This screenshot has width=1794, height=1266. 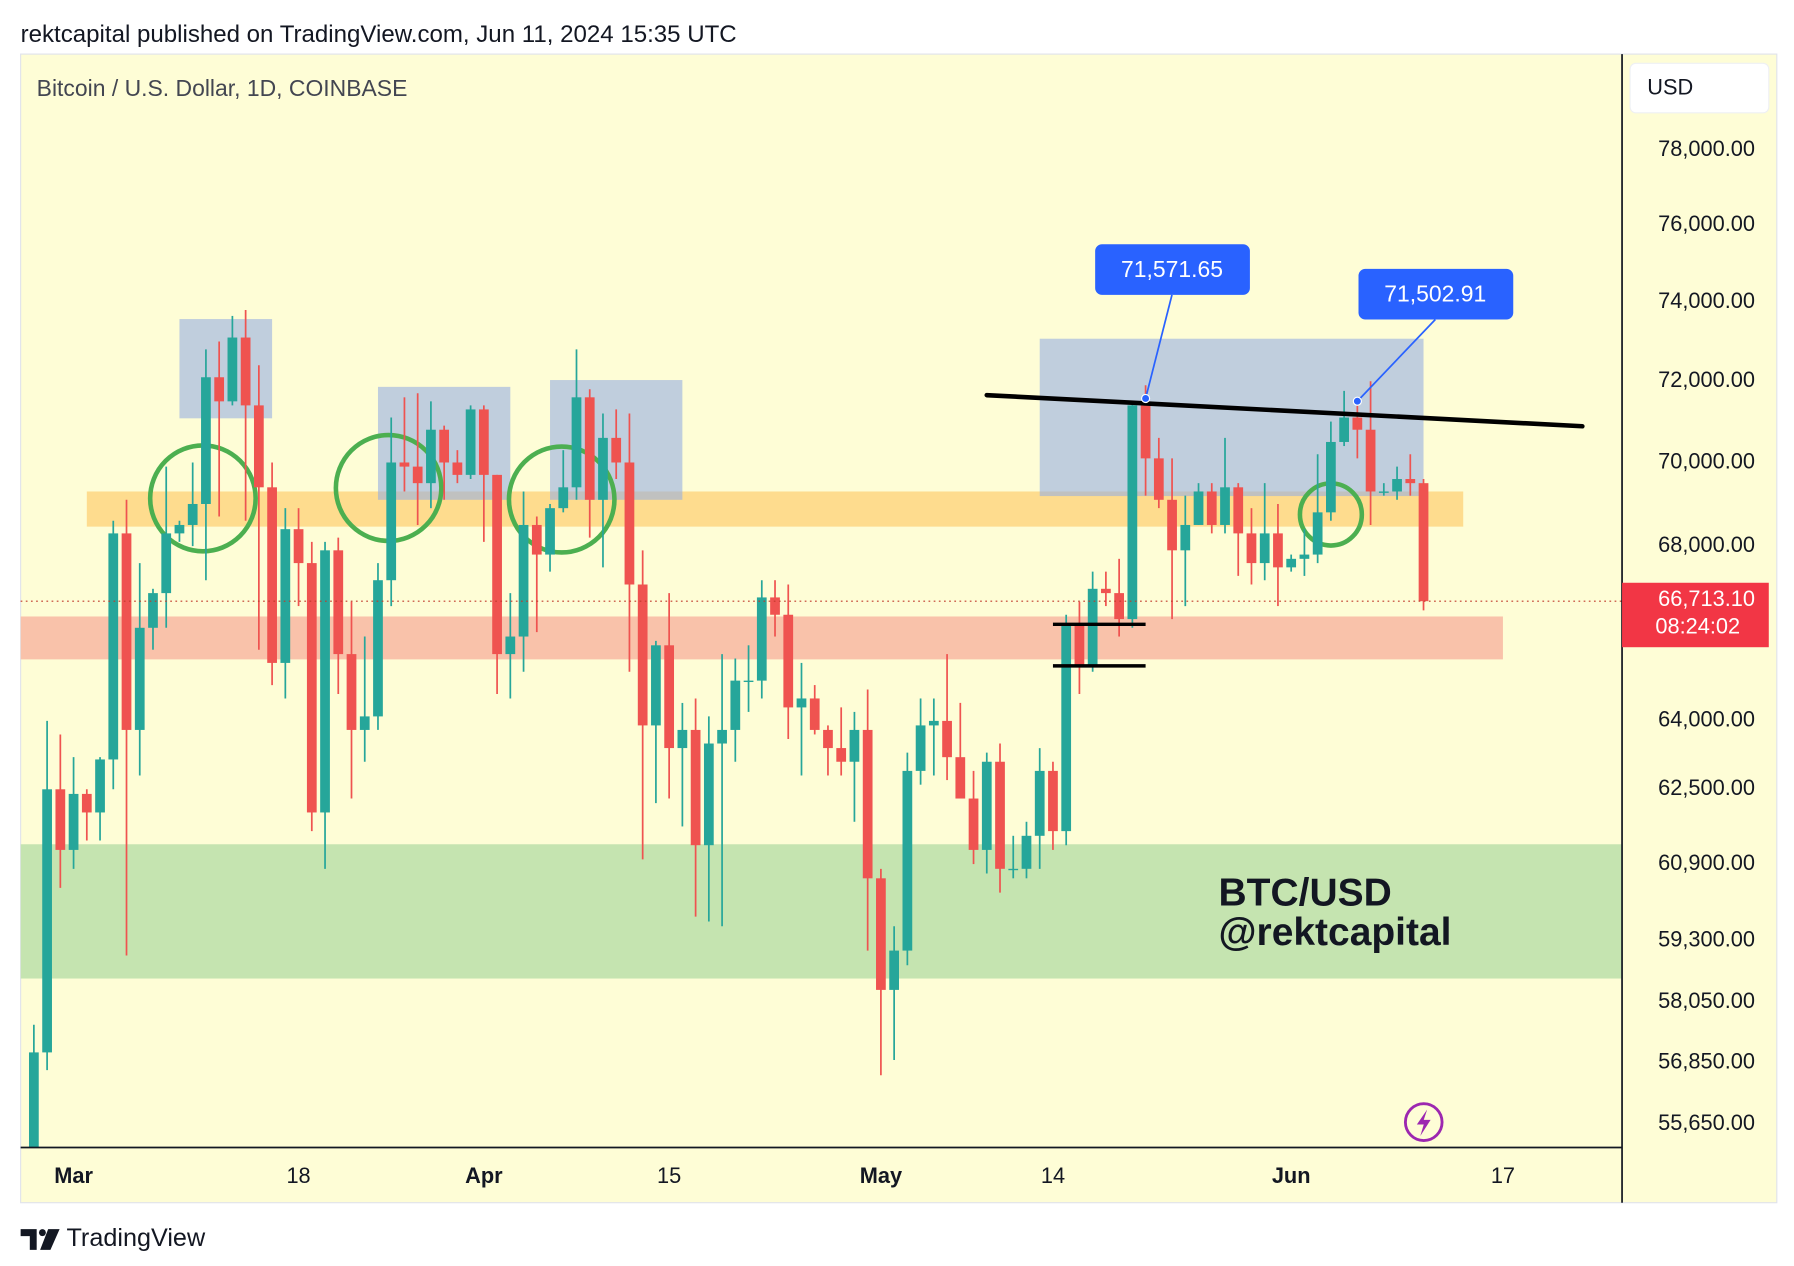 I want to click on y-tick-label: 70,000.00, so click(x=1706, y=460).